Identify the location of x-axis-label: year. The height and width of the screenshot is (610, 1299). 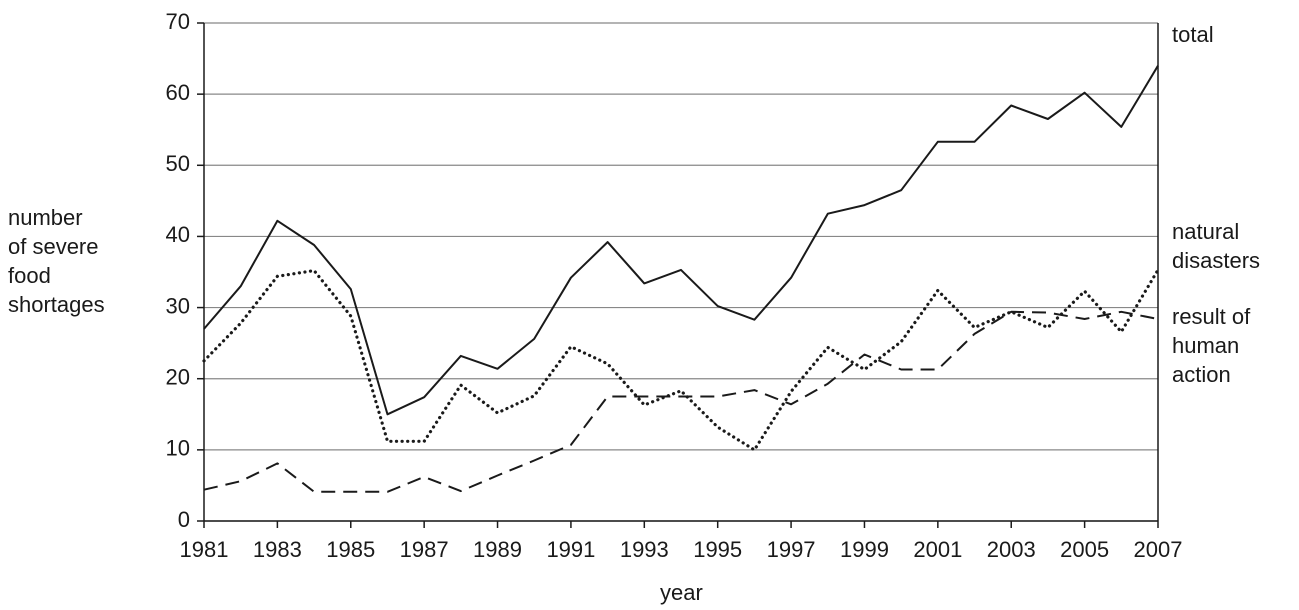
(681, 592).